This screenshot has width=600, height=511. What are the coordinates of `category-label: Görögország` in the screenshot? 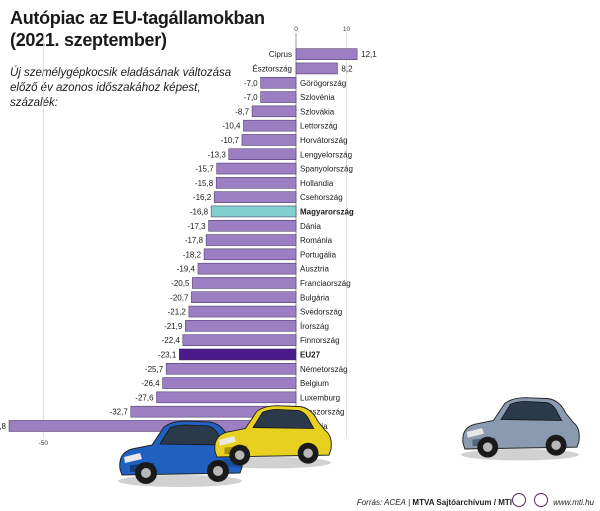 It's located at (323, 83).